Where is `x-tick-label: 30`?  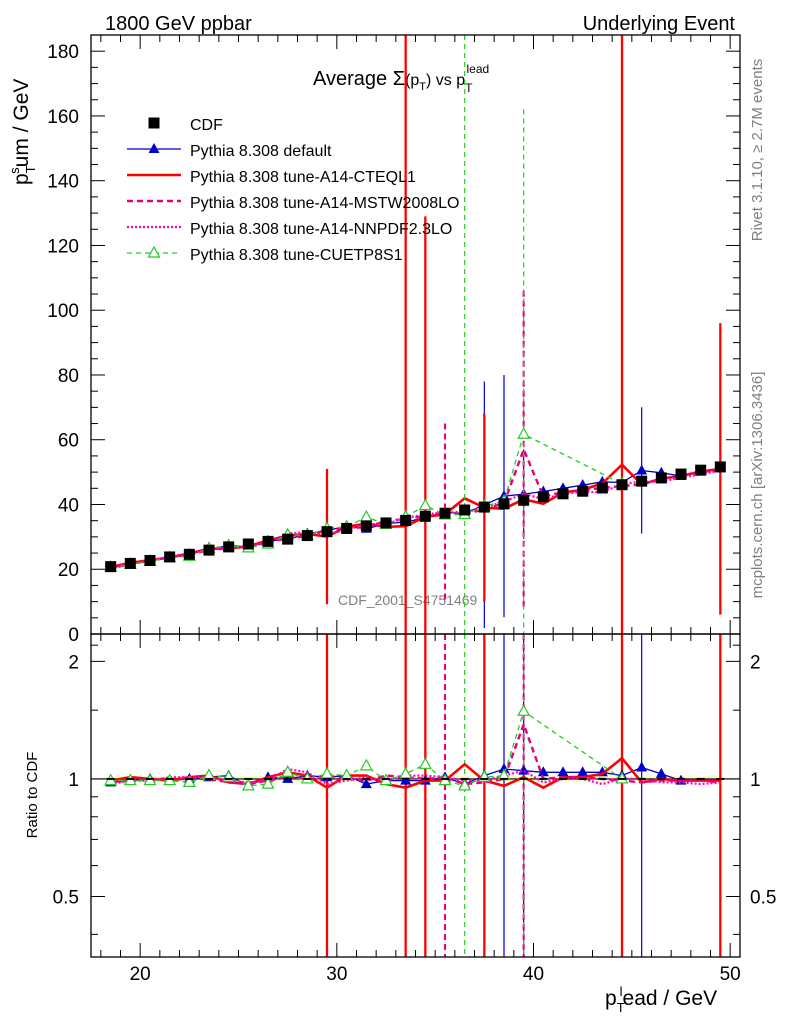 x-tick-label: 30 is located at coordinates (336, 974).